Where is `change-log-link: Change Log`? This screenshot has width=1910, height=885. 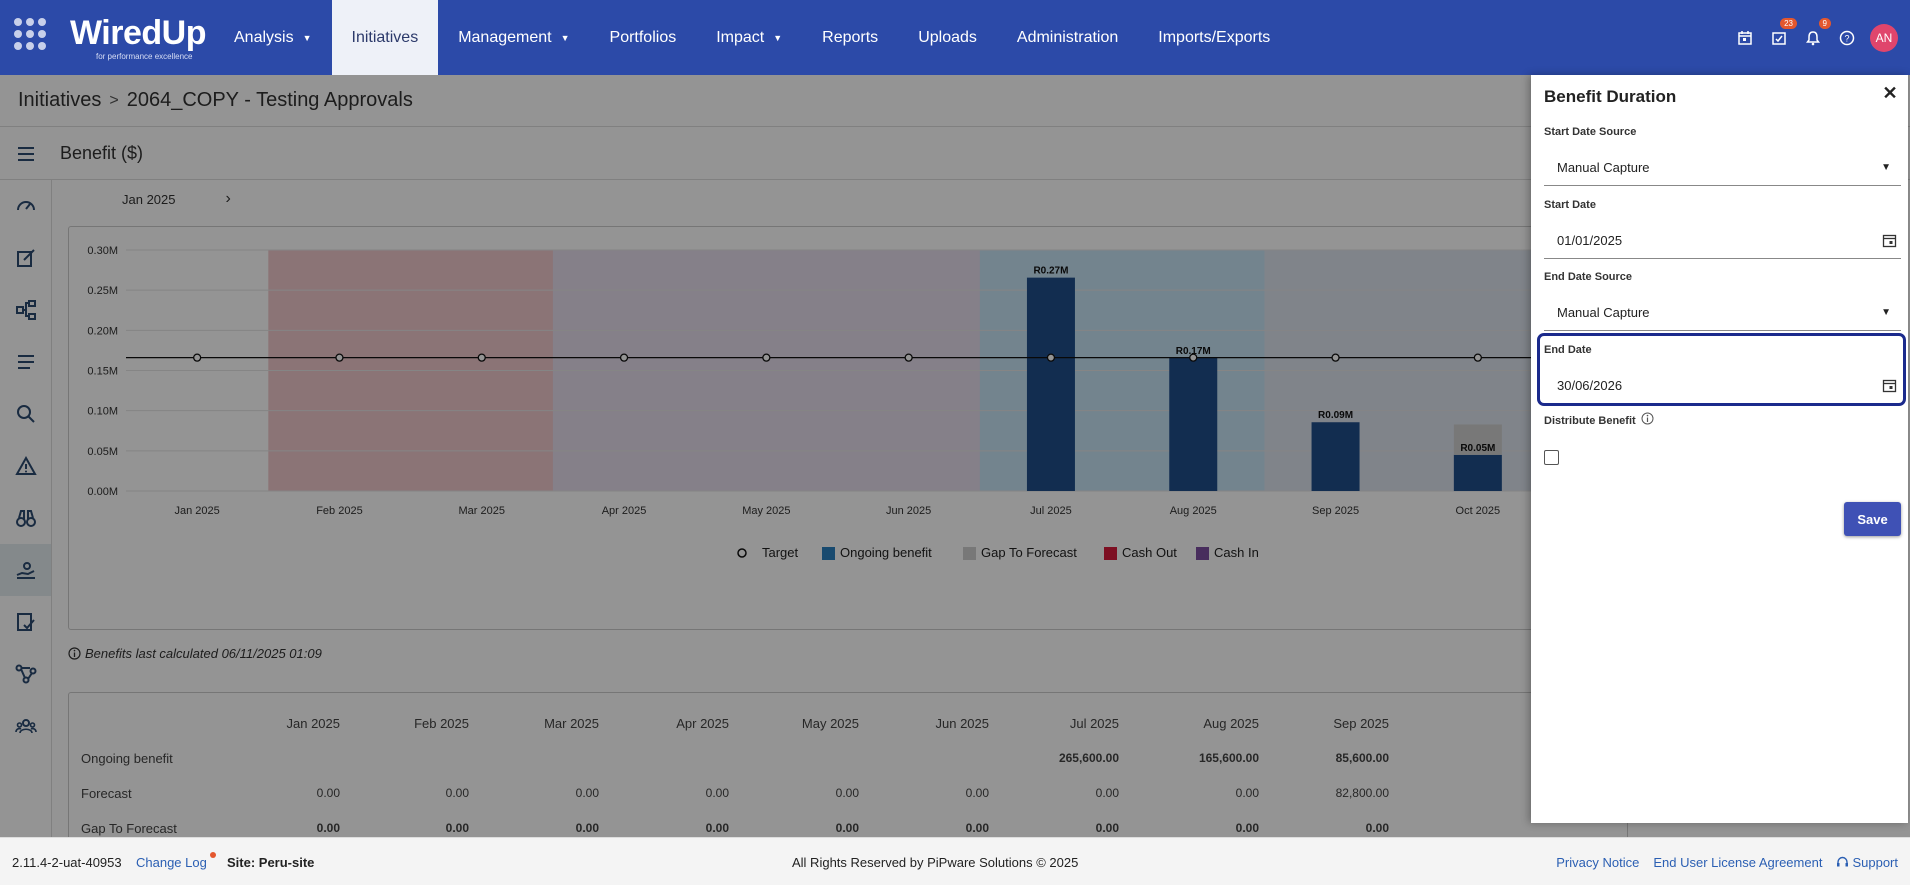 change-log-link: Change Log is located at coordinates (171, 862).